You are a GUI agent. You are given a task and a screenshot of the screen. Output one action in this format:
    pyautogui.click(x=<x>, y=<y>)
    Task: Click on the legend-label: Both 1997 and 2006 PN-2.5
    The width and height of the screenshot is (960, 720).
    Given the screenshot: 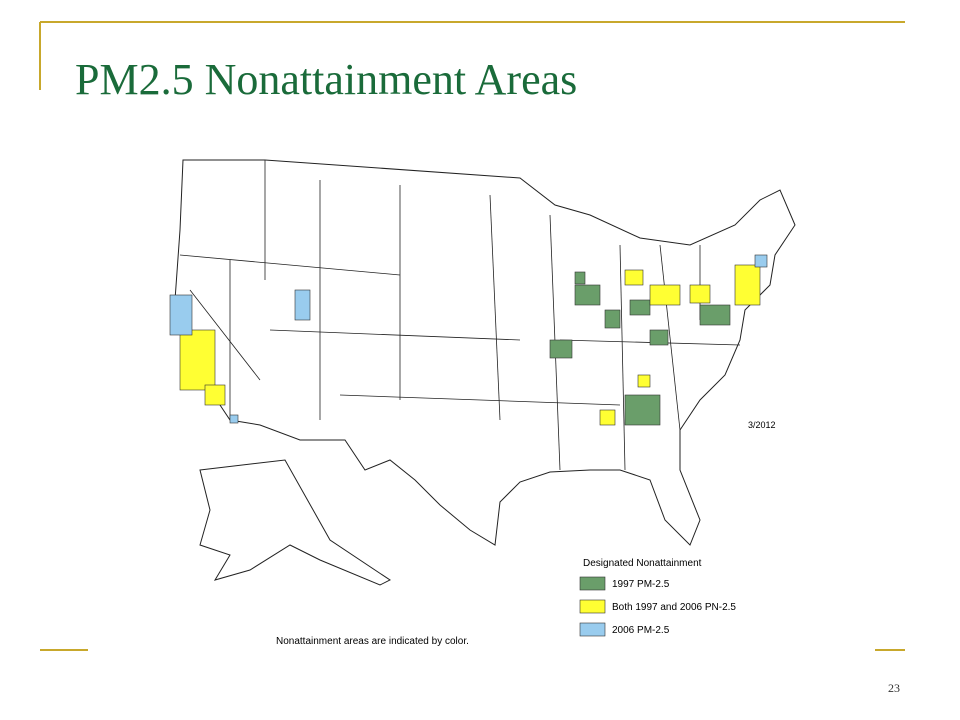 What is the action you would take?
    pyautogui.click(x=674, y=607)
    